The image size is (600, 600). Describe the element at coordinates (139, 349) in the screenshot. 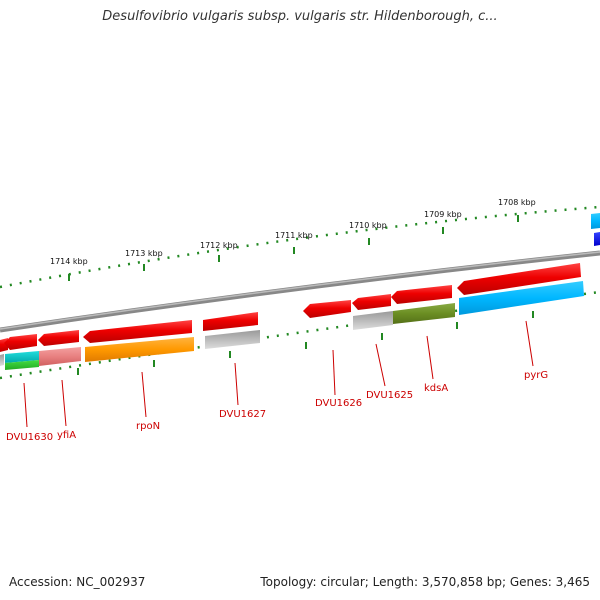

I see `feature-bar-rpoN` at that location.